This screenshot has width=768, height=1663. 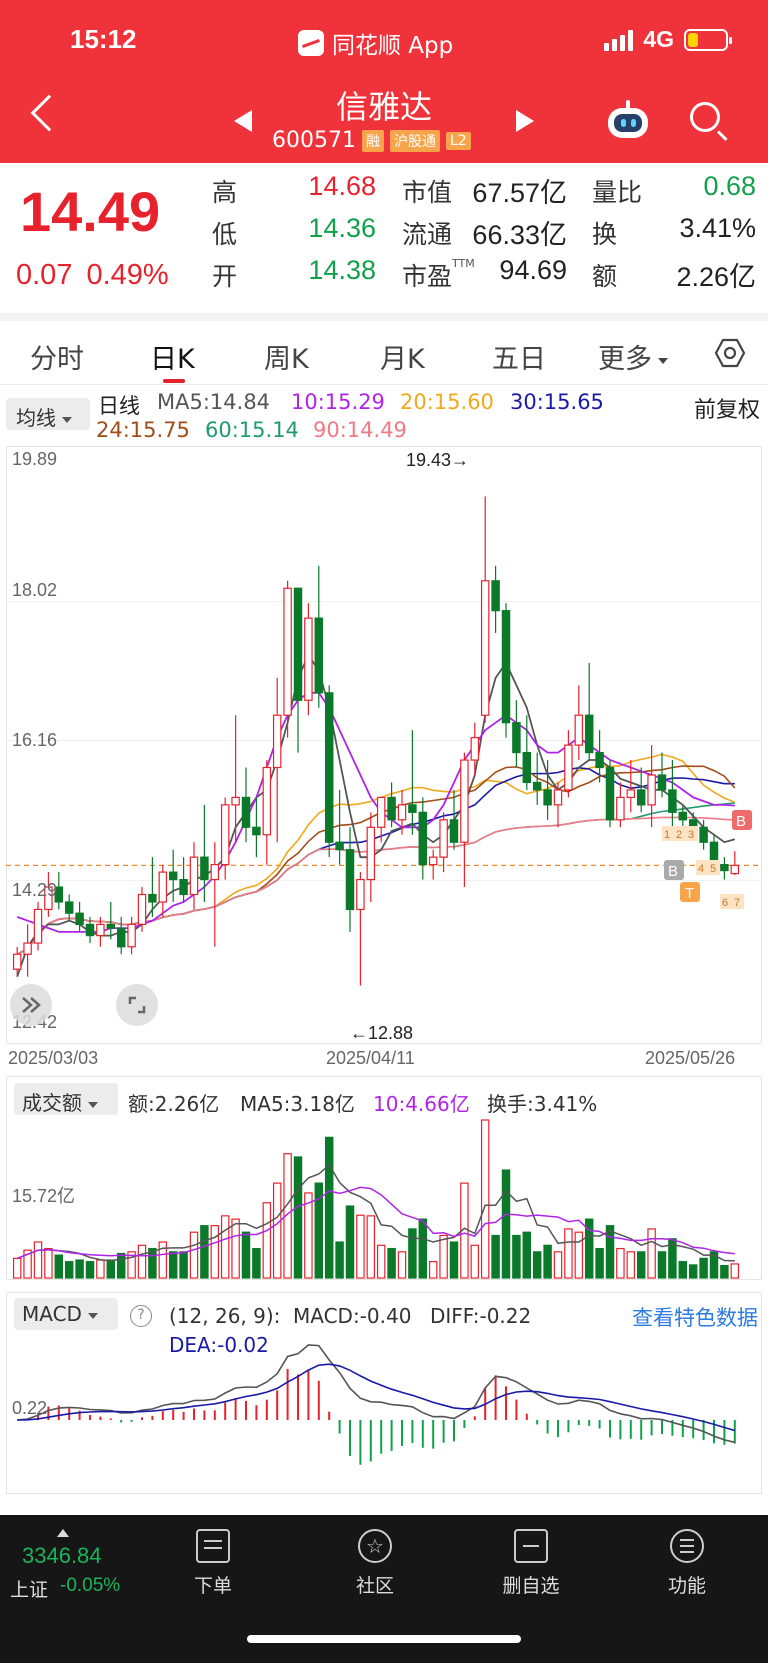 I want to click on active-tab-indicator, so click(x=174, y=381).